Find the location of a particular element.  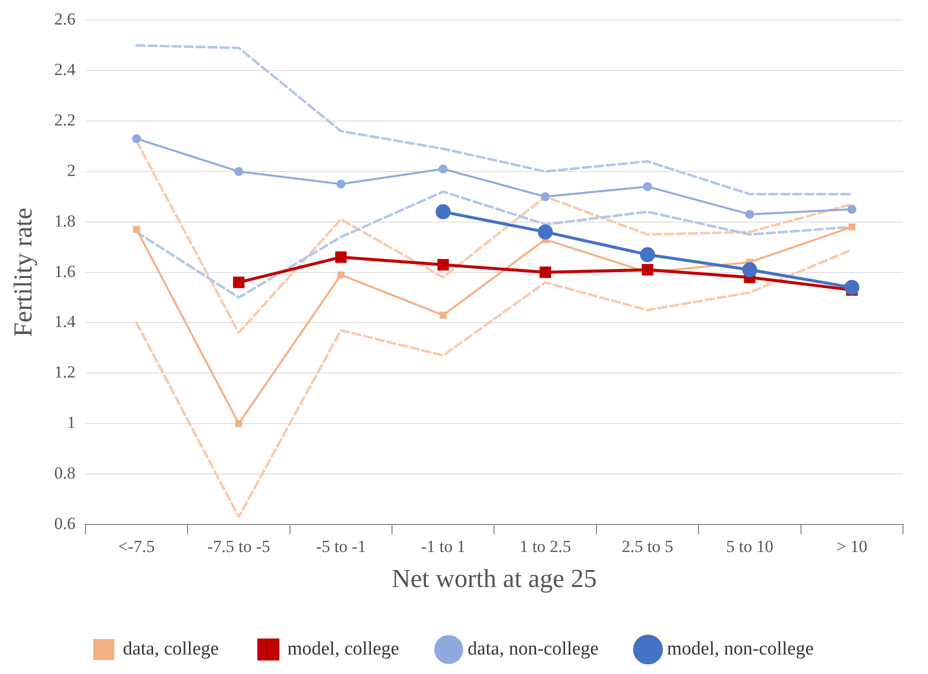

x-tick-label: 1 to 2.5 is located at coordinates (546, 546).